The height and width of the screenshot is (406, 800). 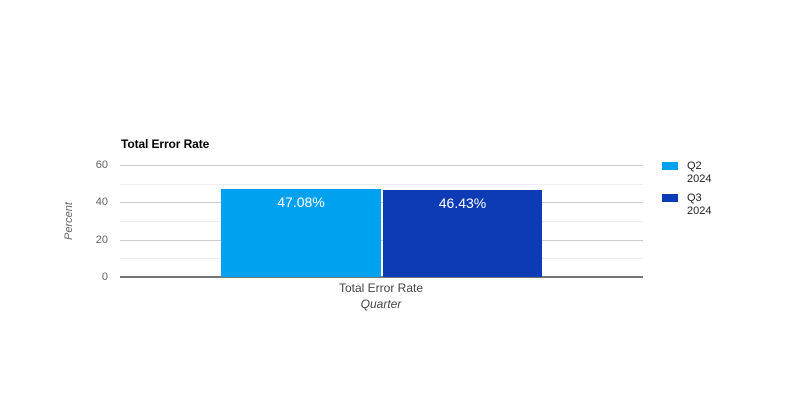 I want to click on x-axis-title: Quarter, so click(x=381, y=304).